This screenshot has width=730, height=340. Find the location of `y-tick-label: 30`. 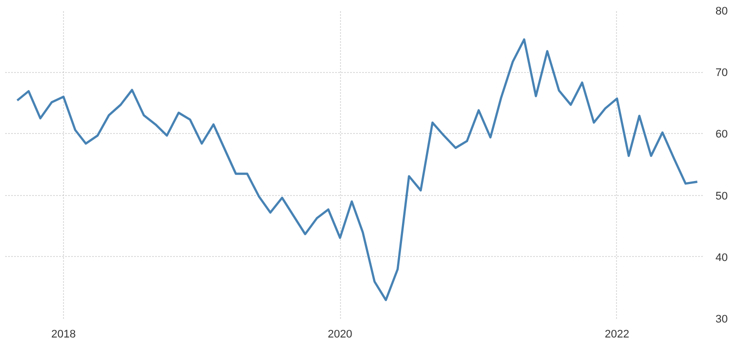

y-tick-label: 30 is located at coordinates (722, 320).